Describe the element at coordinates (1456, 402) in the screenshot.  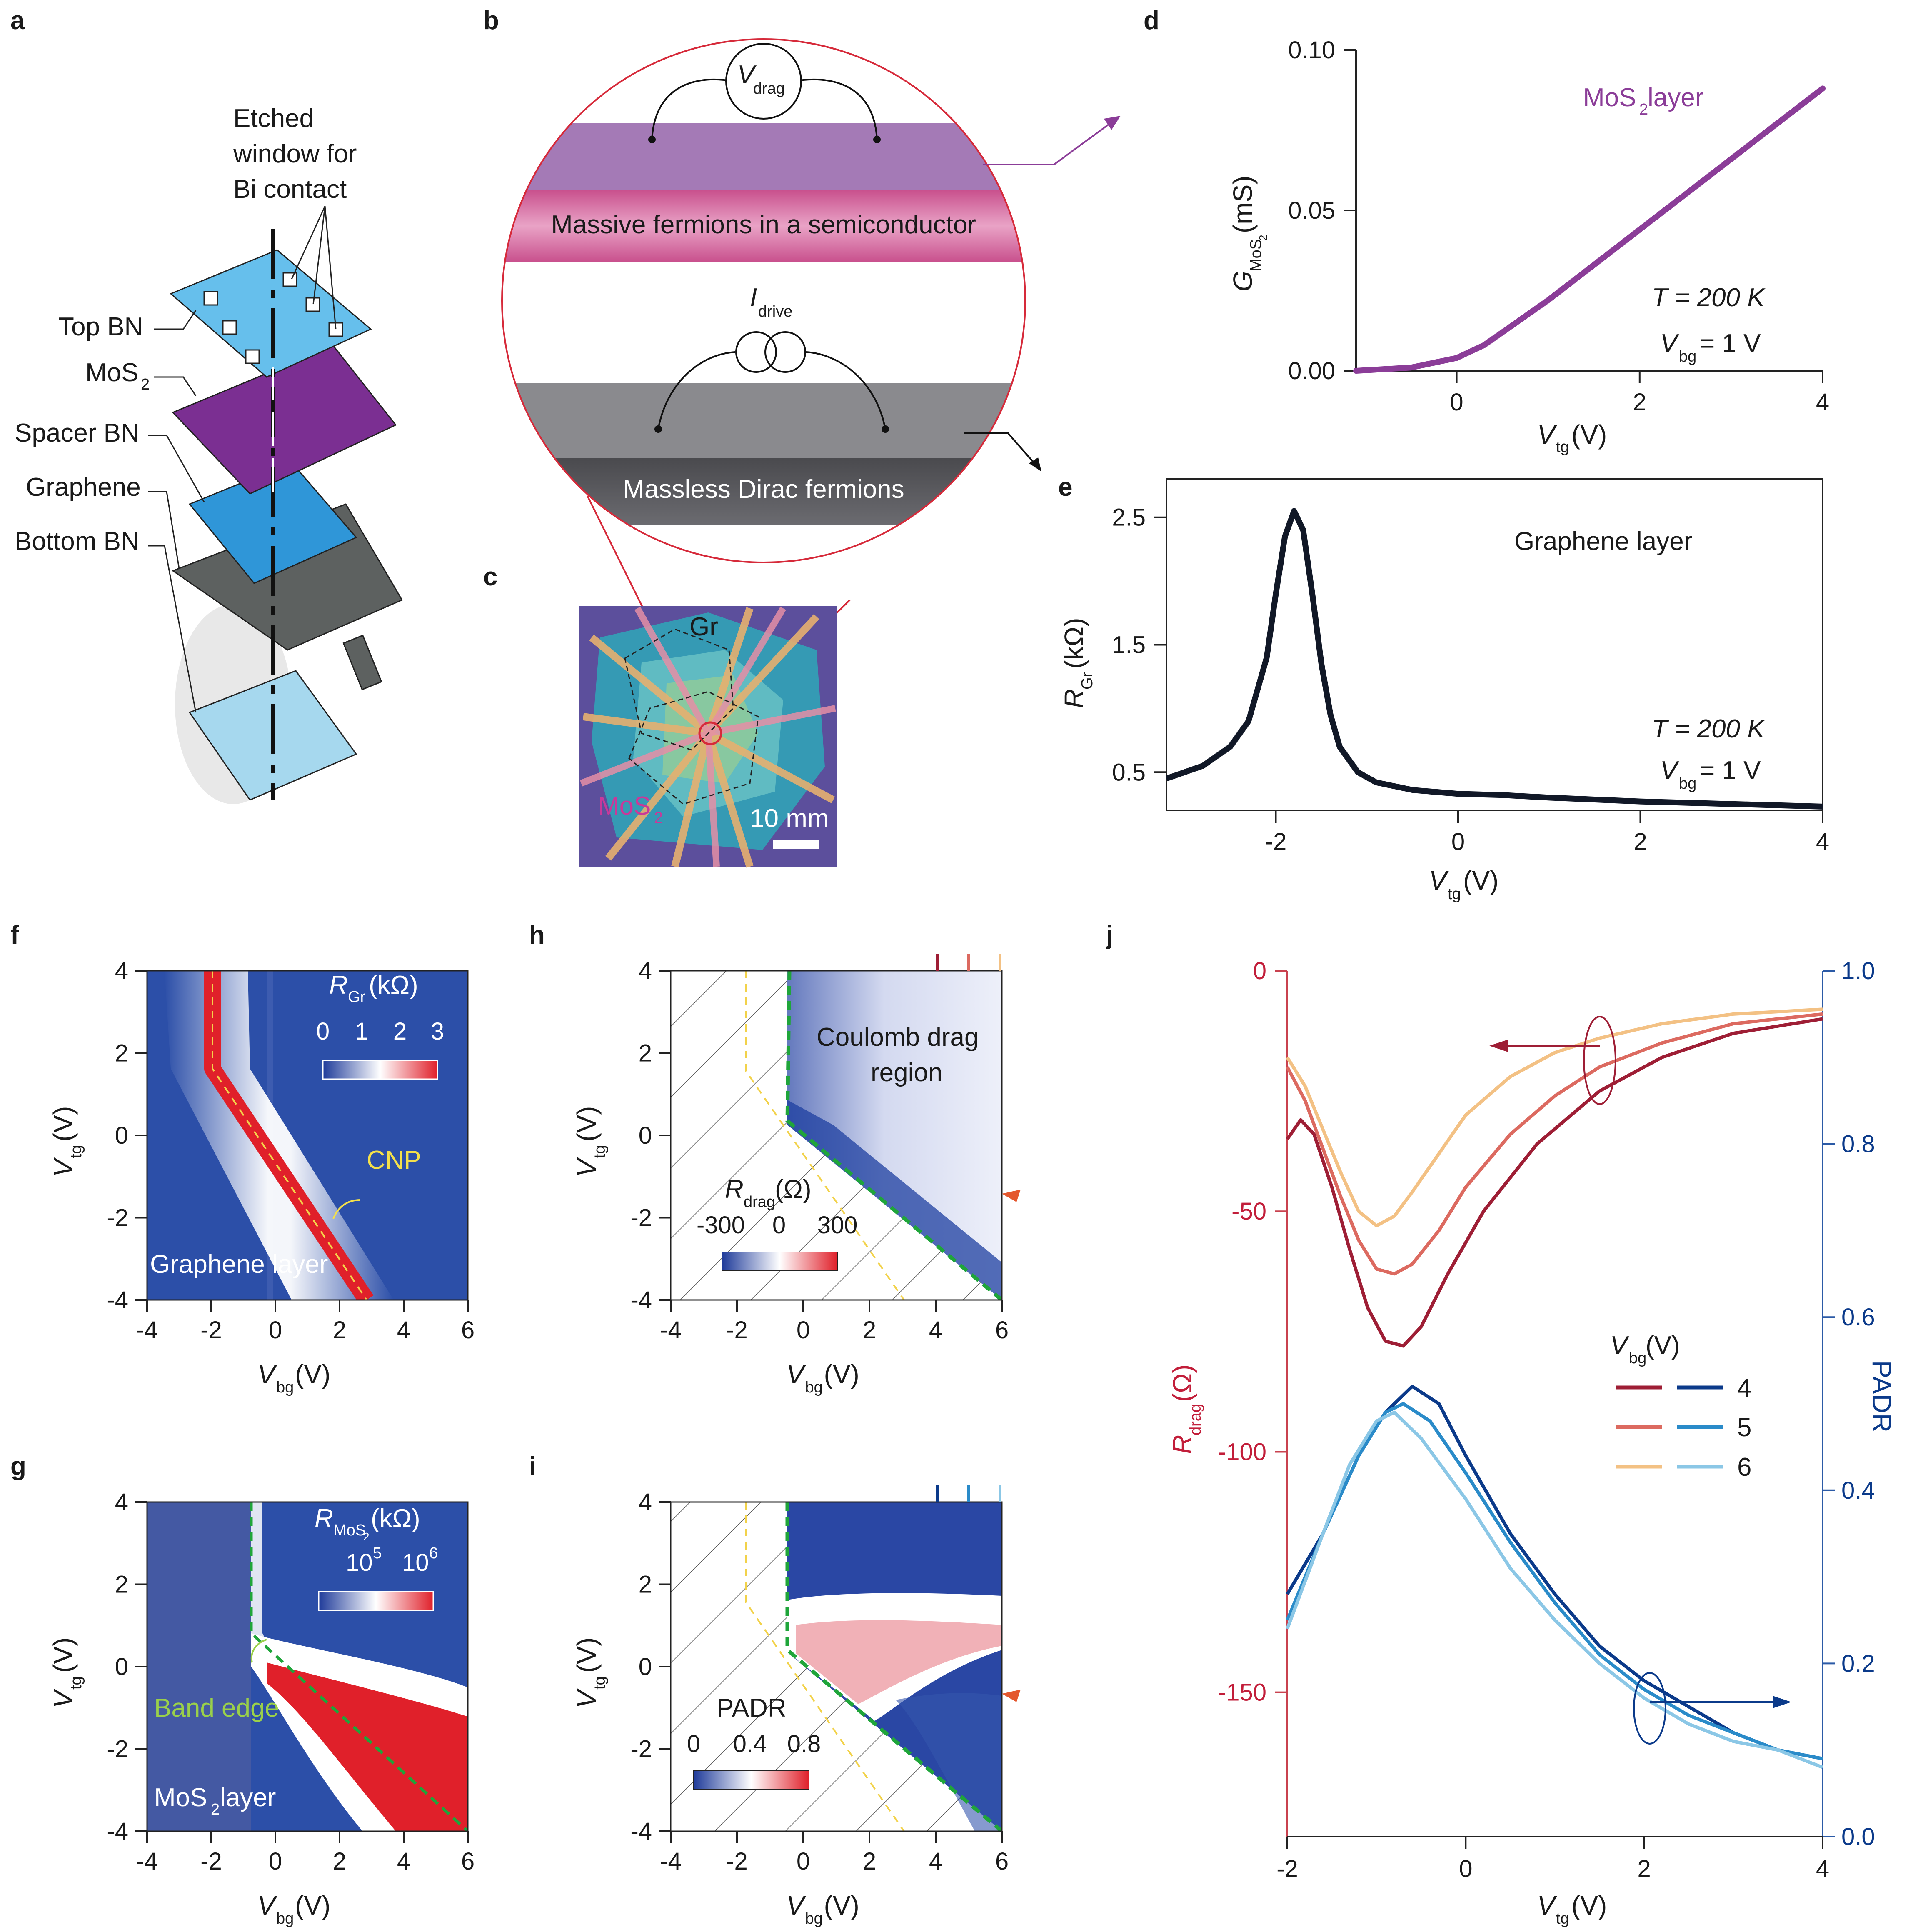
I see `d-xtick-label: 0` at that location.